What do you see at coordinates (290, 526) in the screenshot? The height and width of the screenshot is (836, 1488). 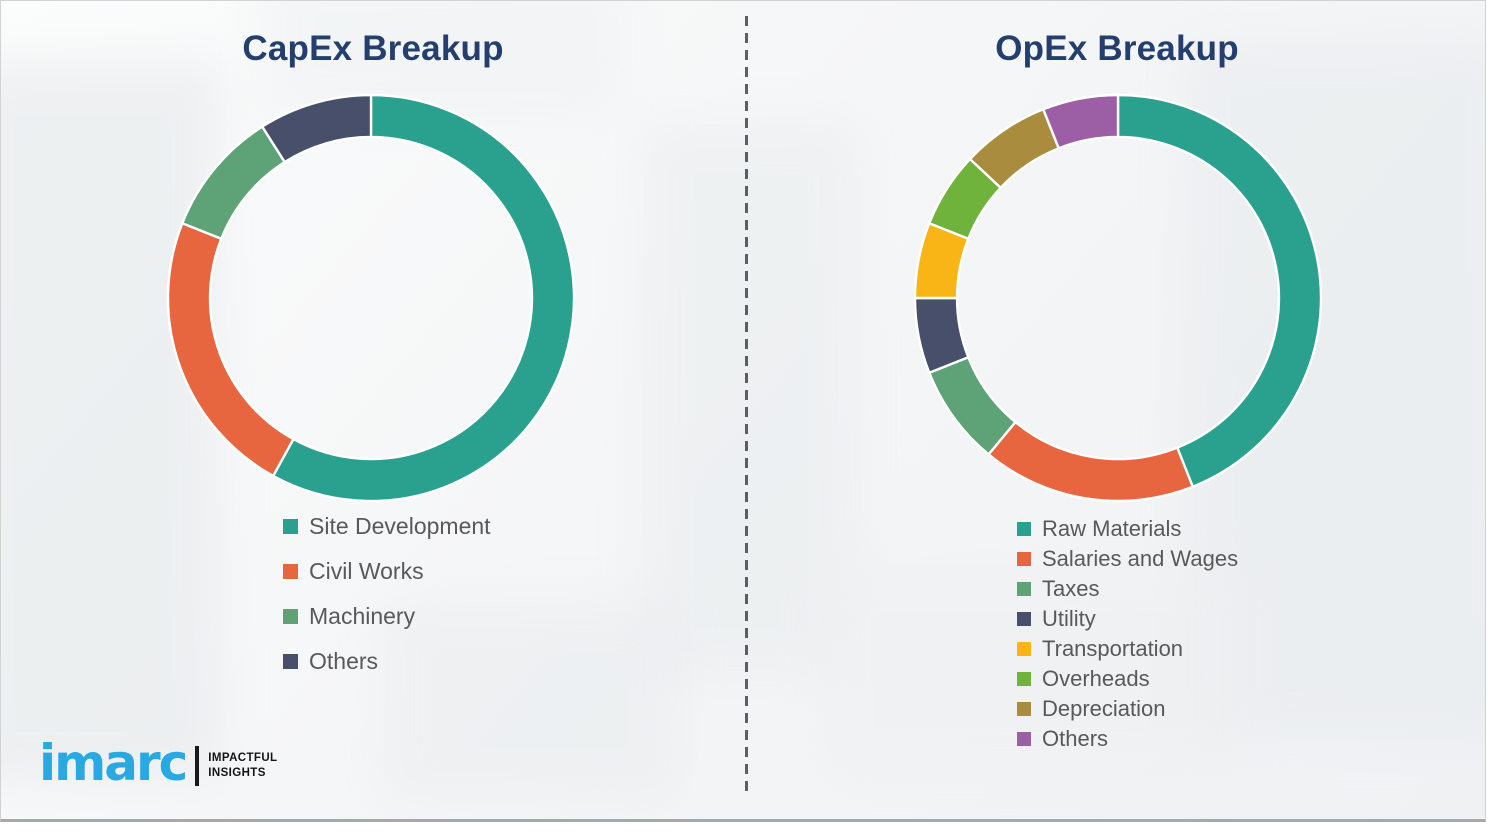 I see `legend-swatch-site-development` at bounding box center [290, 526].